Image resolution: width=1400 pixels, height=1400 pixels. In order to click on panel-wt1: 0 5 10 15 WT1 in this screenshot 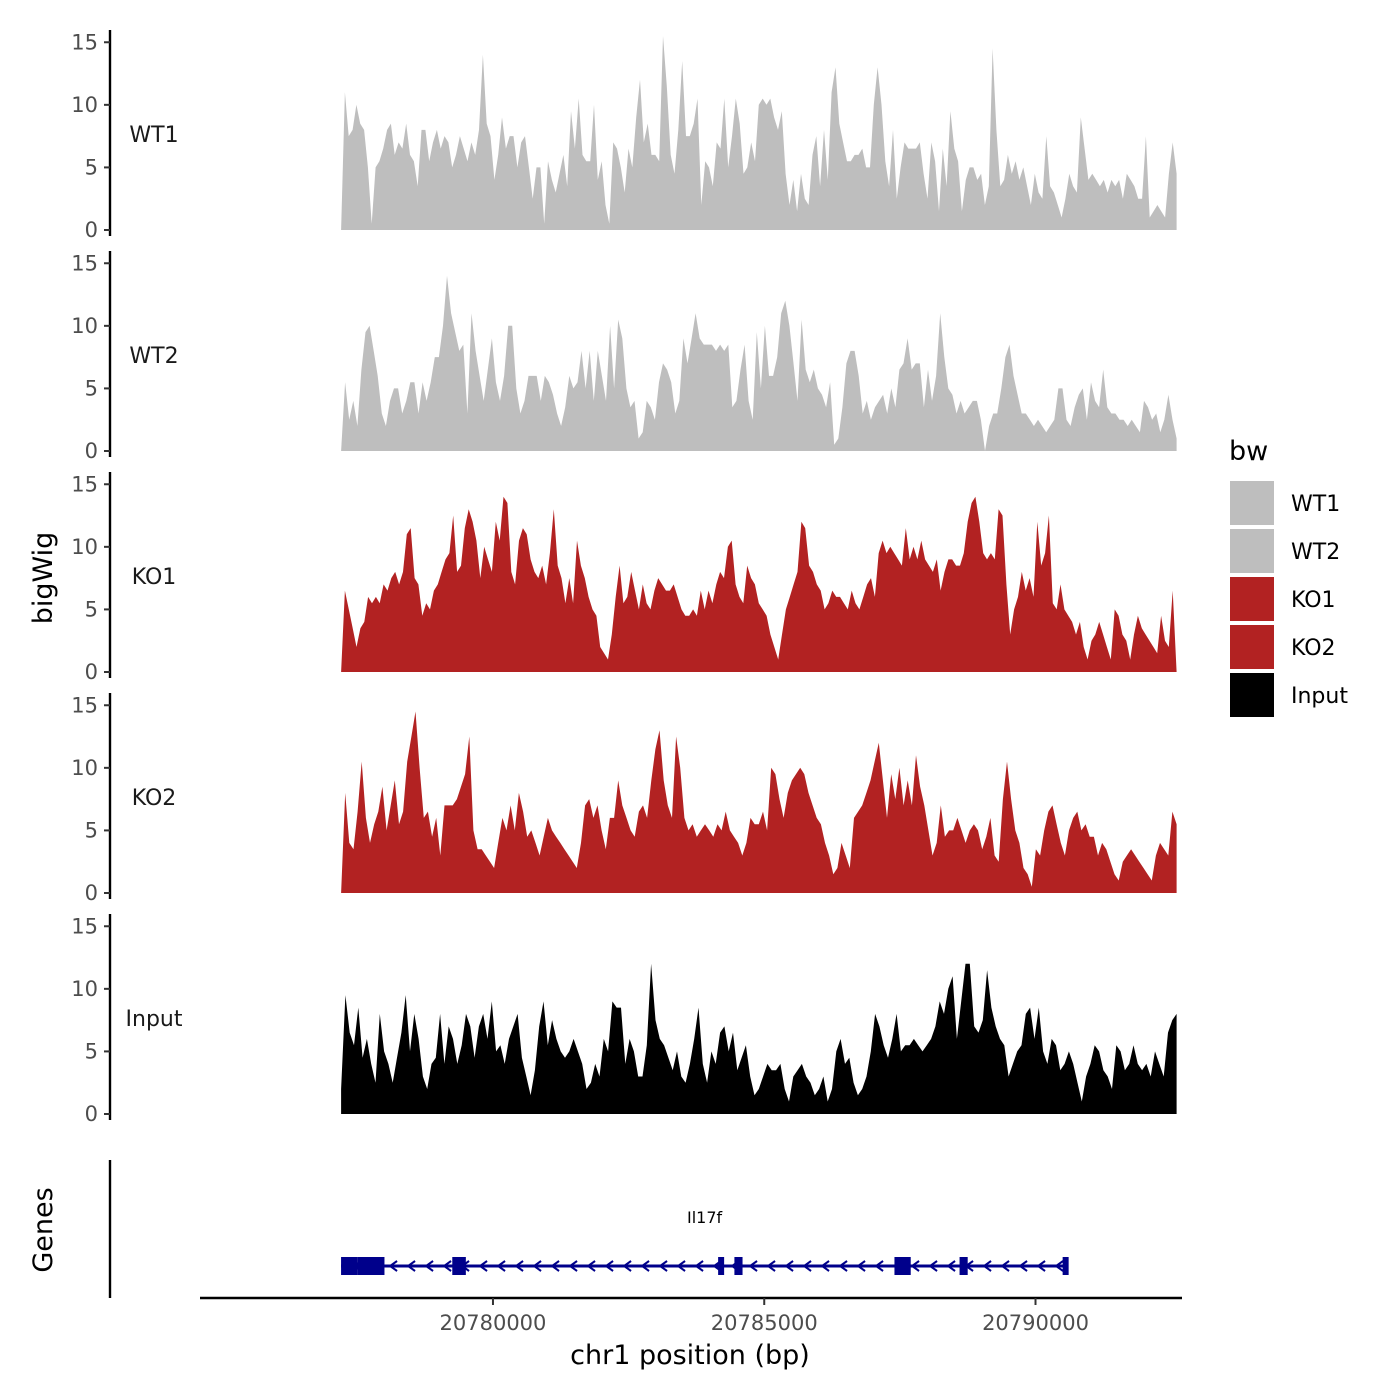, I will do `click(624, 136)`.